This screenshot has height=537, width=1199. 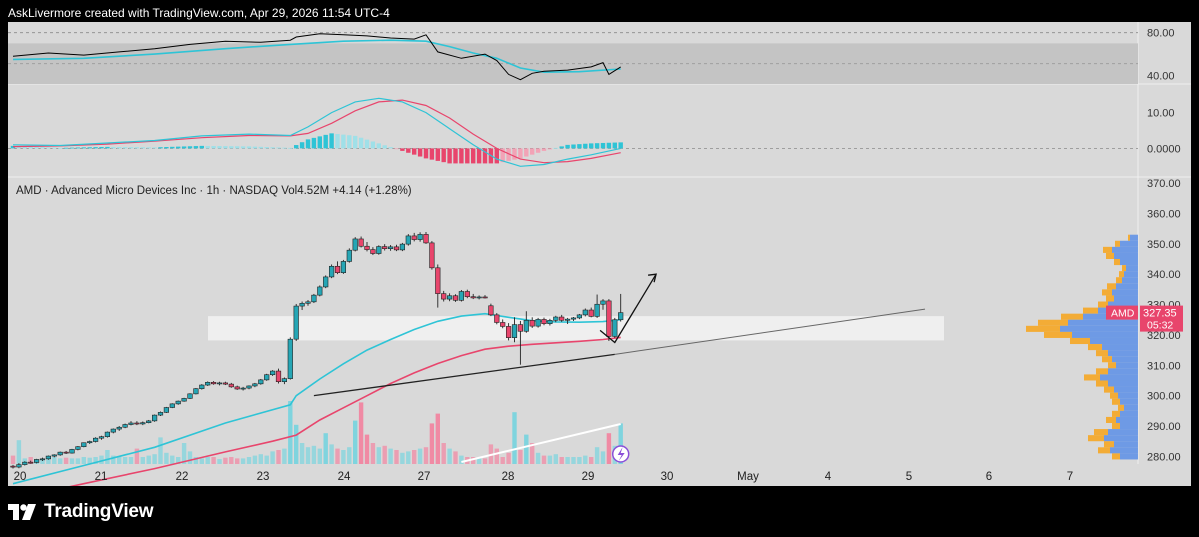 What do you see at coordinates (1161, 114) in the screenshot?
I see `macd-tick-label: 10.00` at bounding box center [1161, 114].